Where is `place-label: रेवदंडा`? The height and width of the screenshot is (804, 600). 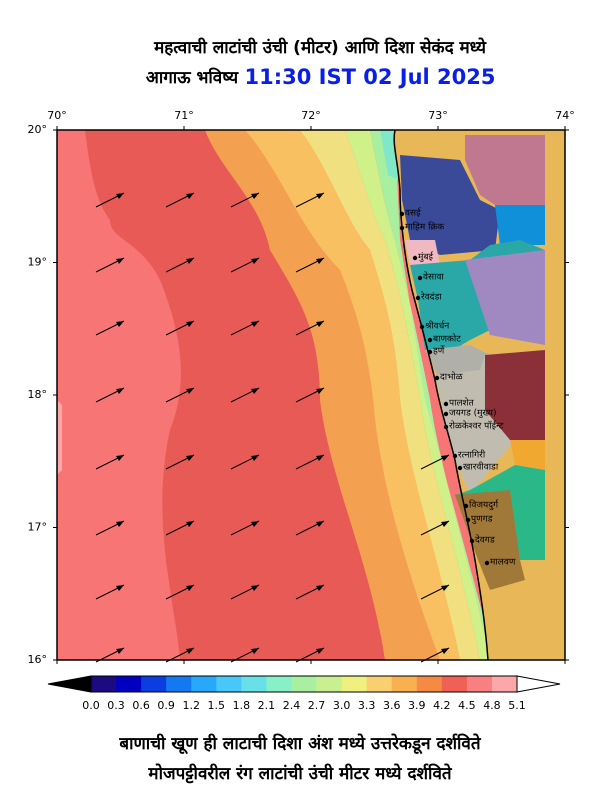 place-label: रेवदंडा is located at coordinates (432, 297).